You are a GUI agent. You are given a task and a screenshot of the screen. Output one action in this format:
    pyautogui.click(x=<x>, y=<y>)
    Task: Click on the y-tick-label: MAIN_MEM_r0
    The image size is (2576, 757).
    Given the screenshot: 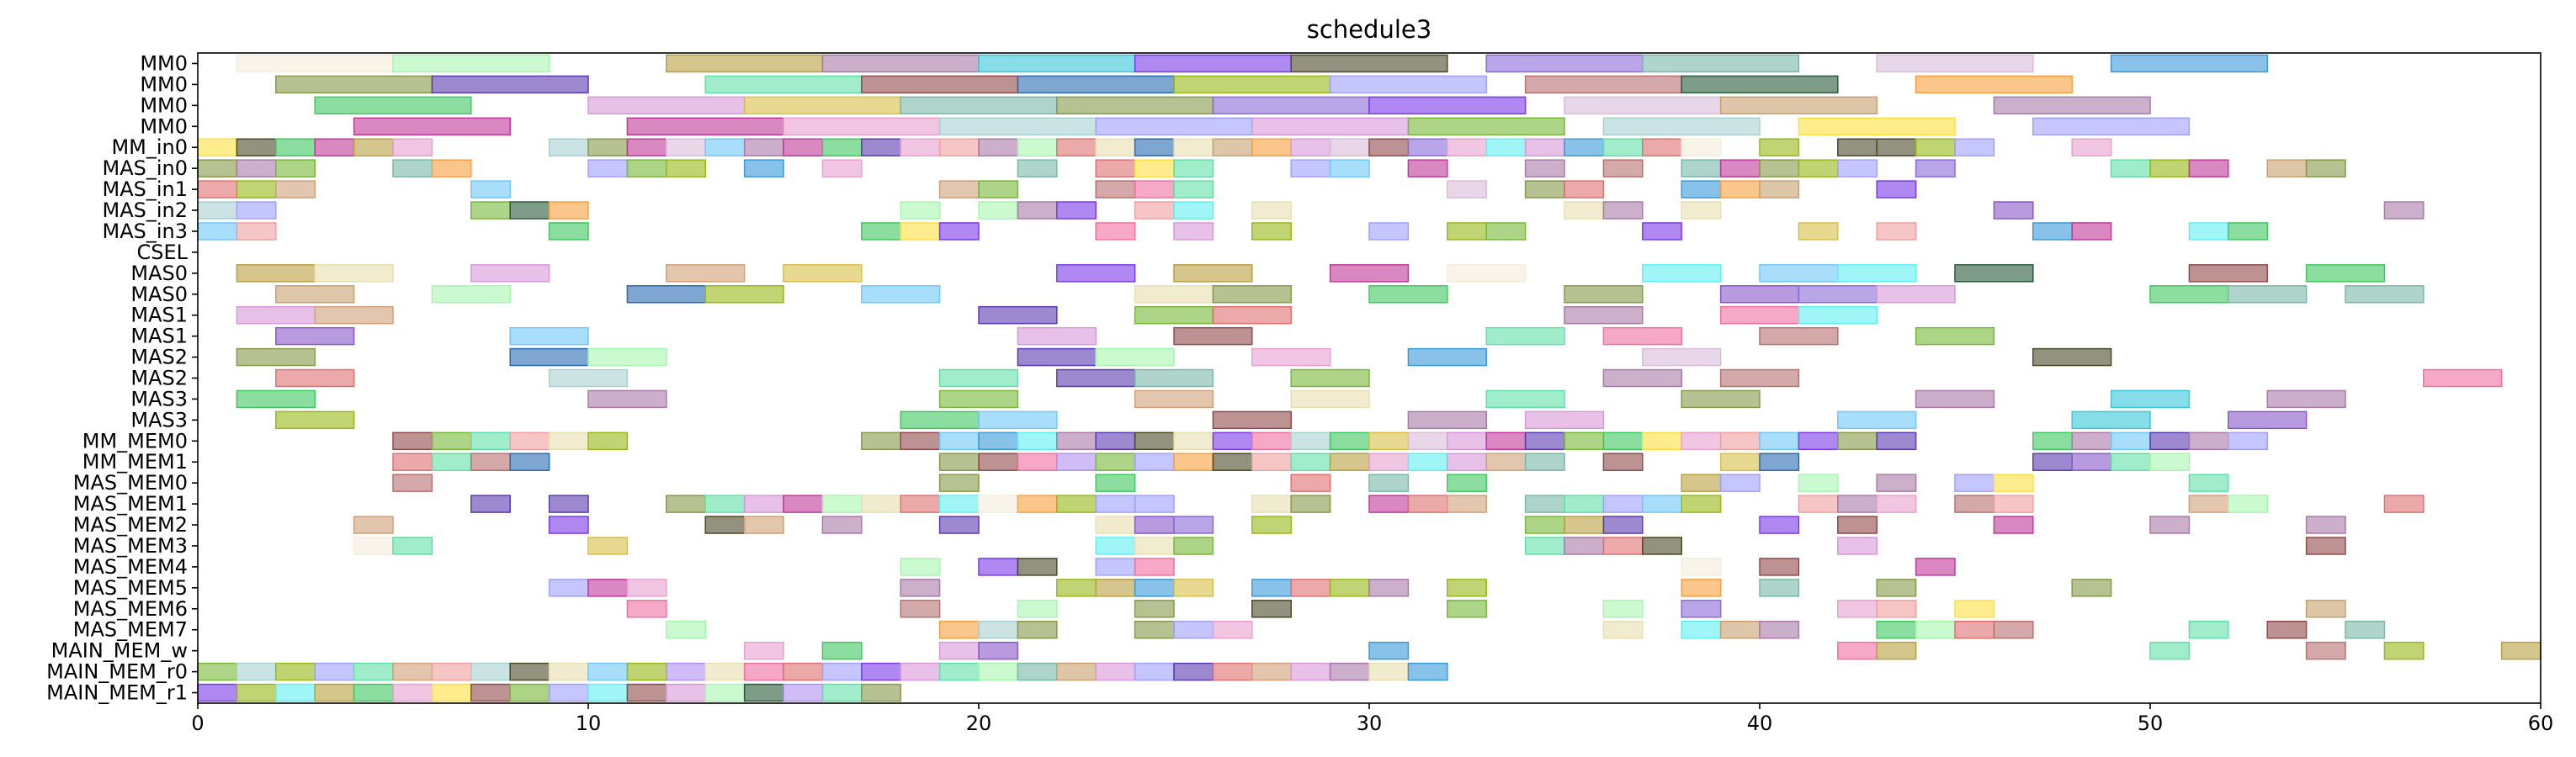 What is the action you would take?
    pyautogui.click(x=117, y=672)
    